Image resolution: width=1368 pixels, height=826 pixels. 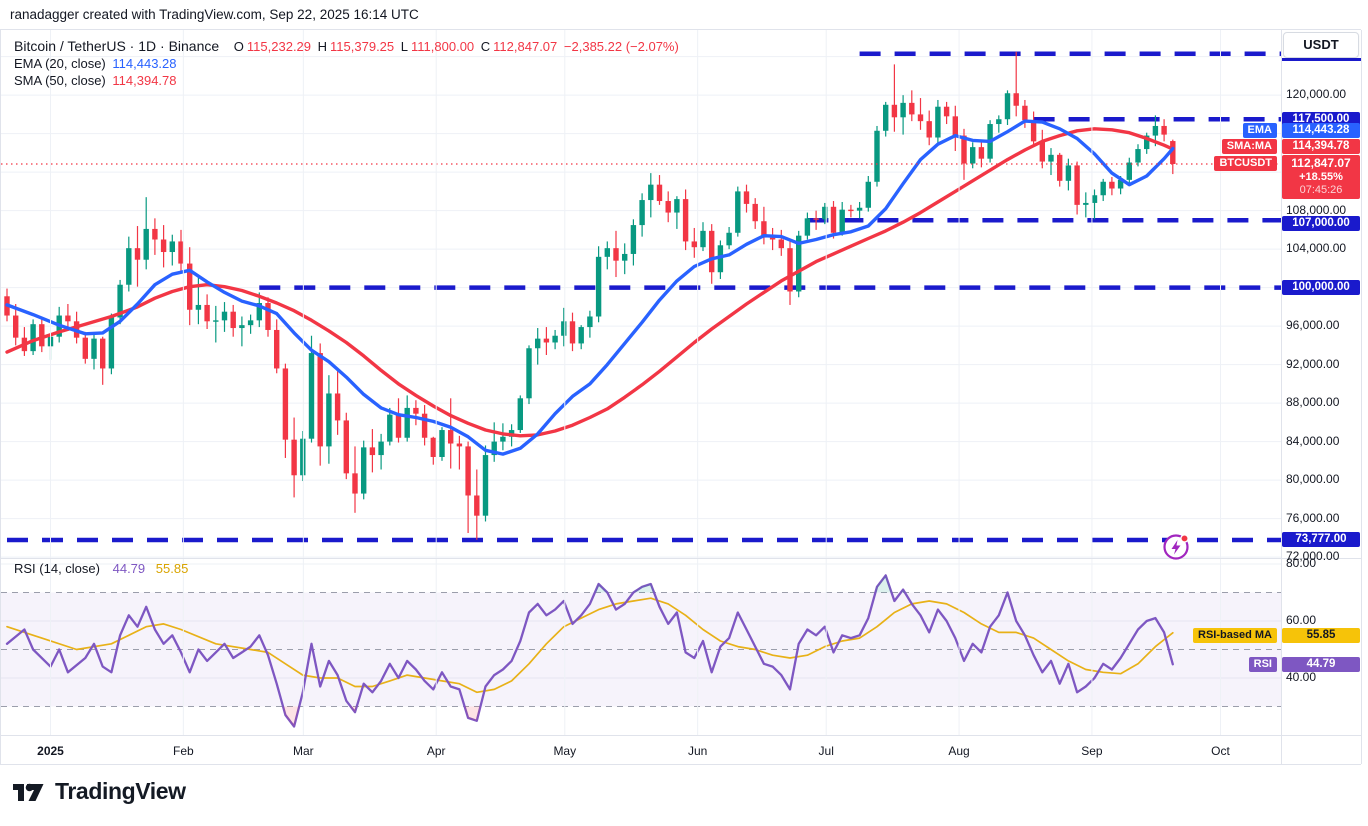 What do you see at coordinates (404, 46) in the screenshot?
I see `low-label: L` at bounding box center [404, 46].